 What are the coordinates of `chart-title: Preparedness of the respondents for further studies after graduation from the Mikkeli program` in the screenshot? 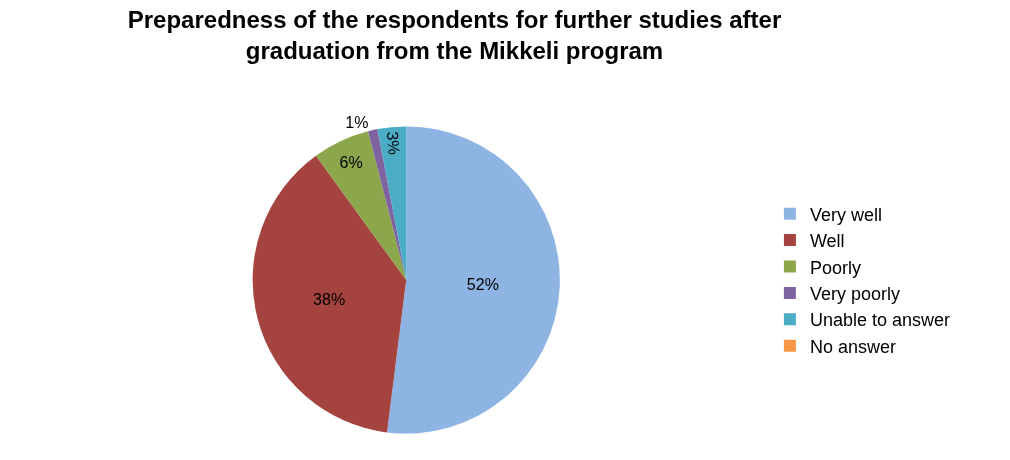 It's located at (454, 34).